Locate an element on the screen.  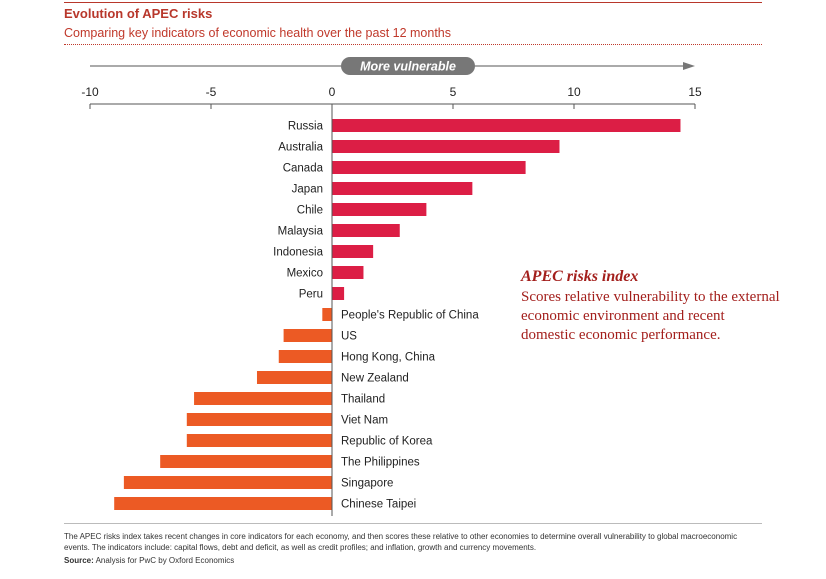
bar-category-label: New Zealand is located at coordinates (375, 379).